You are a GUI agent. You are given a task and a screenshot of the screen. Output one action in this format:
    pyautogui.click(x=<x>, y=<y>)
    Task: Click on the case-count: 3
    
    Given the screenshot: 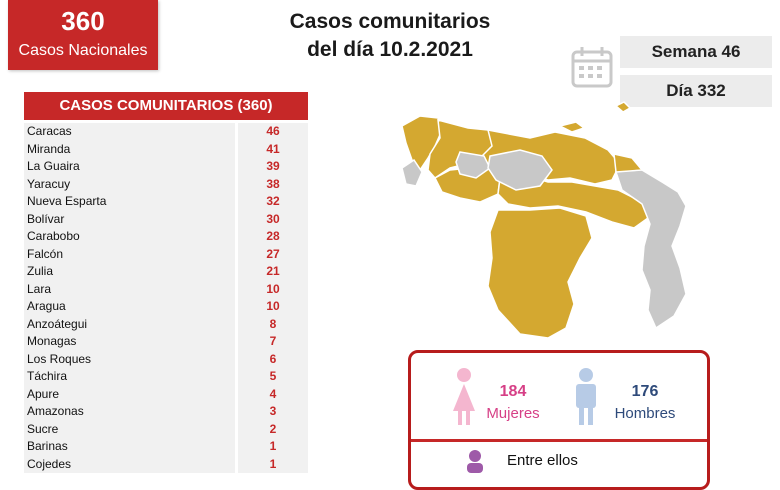 What is the action you would take?
    pyautogui.click(x=273, y=412)
    